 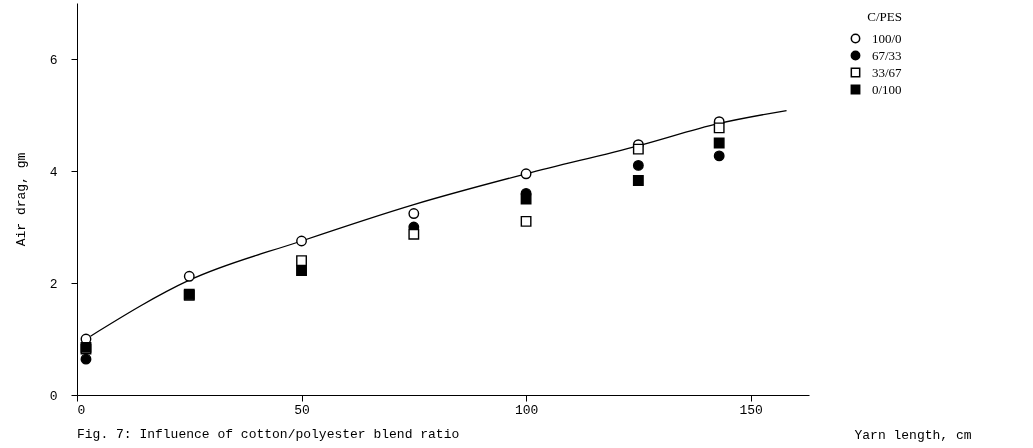 What do you see at coordinates (21, 199) in the screenshot?
I see `y-axis-title: Air drag, gm` at bounding box center [21, 199].